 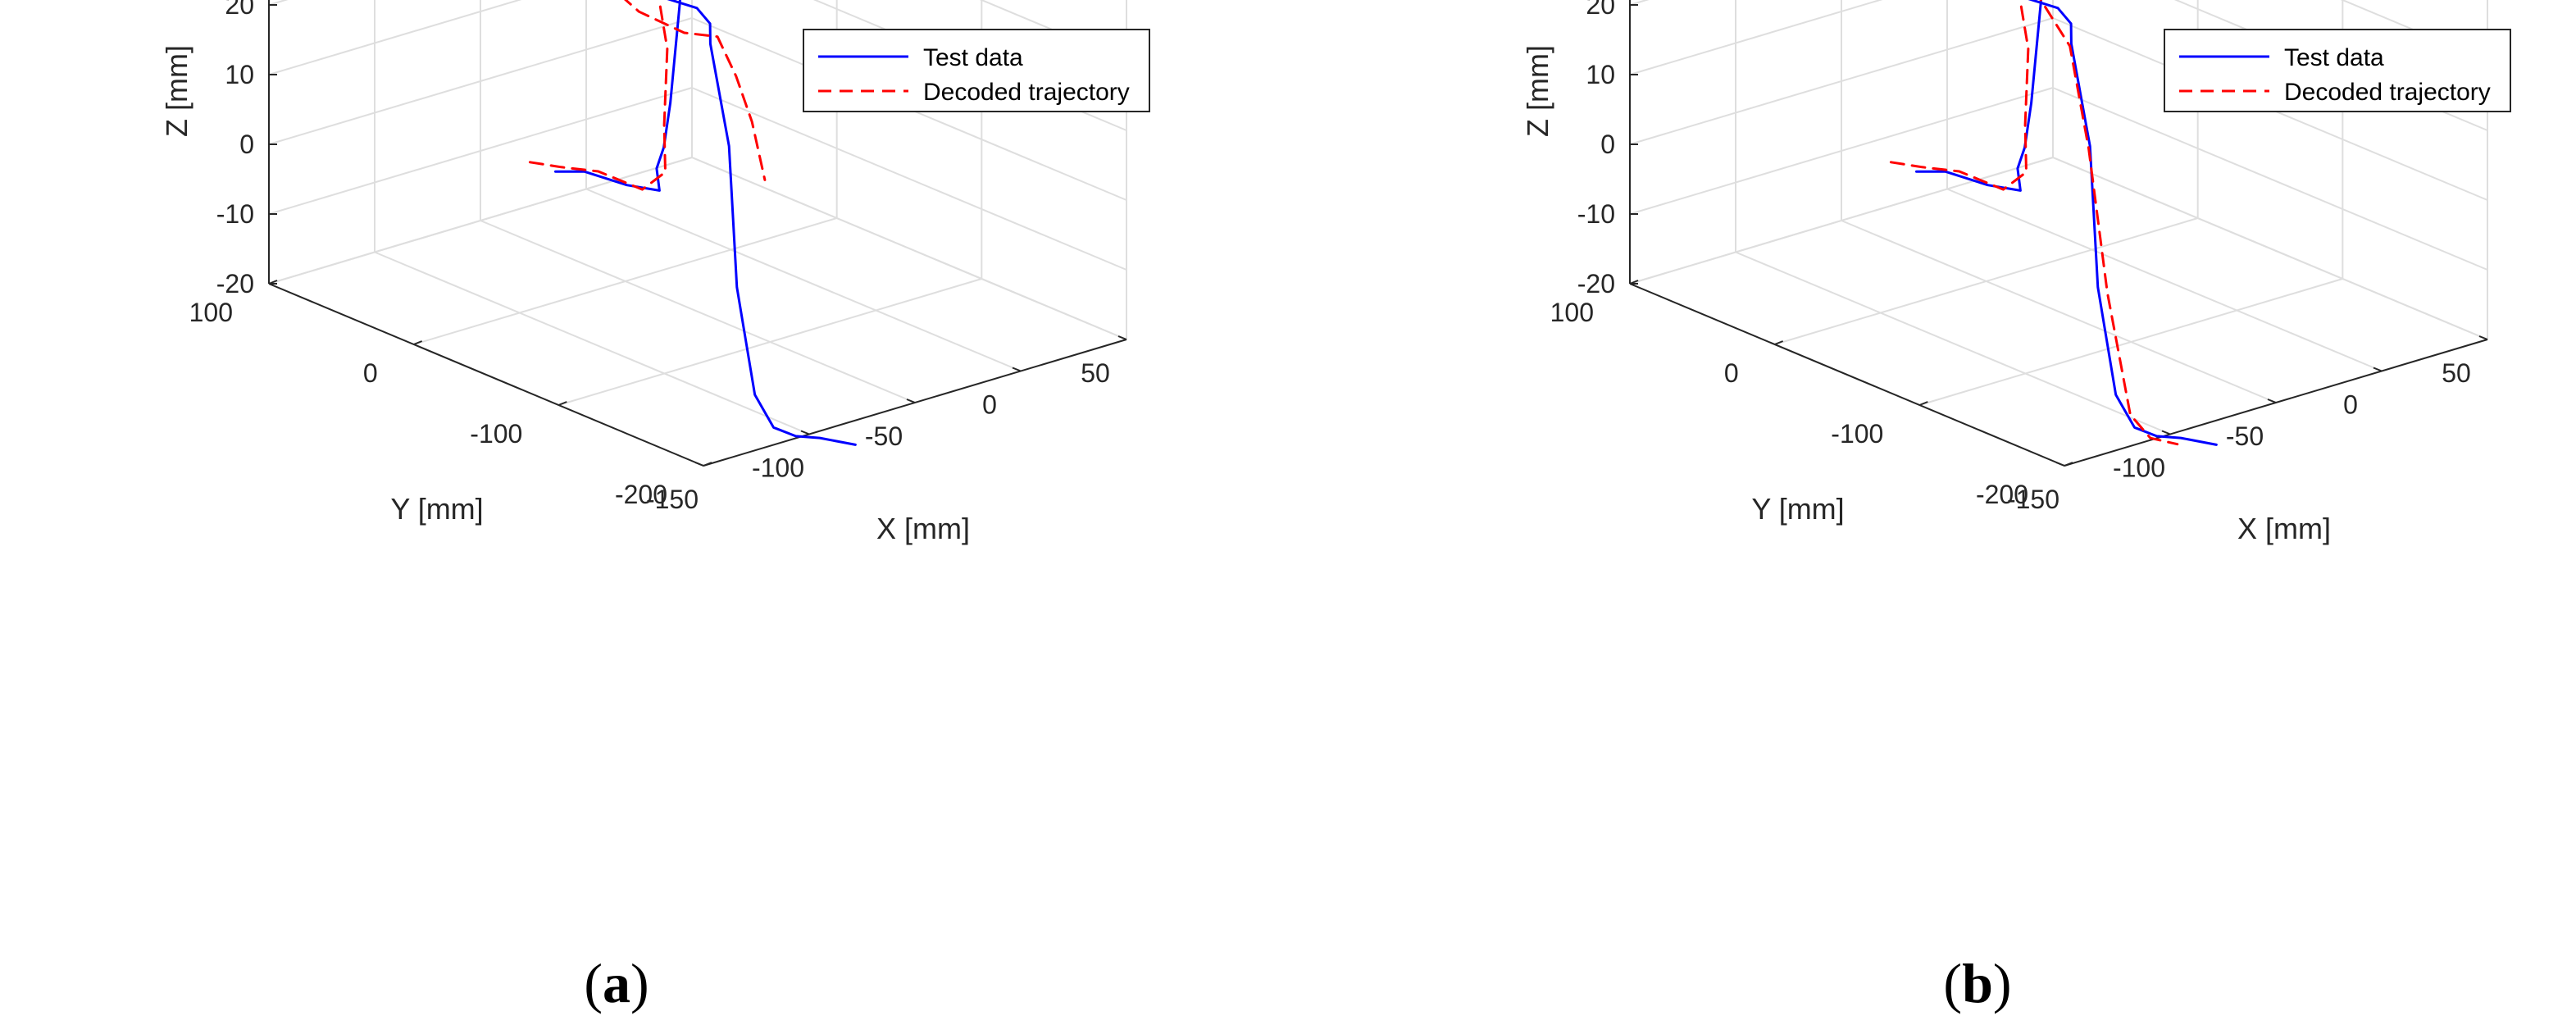 I want to click on panel-caption: (b), so click(x=1977, y=983).